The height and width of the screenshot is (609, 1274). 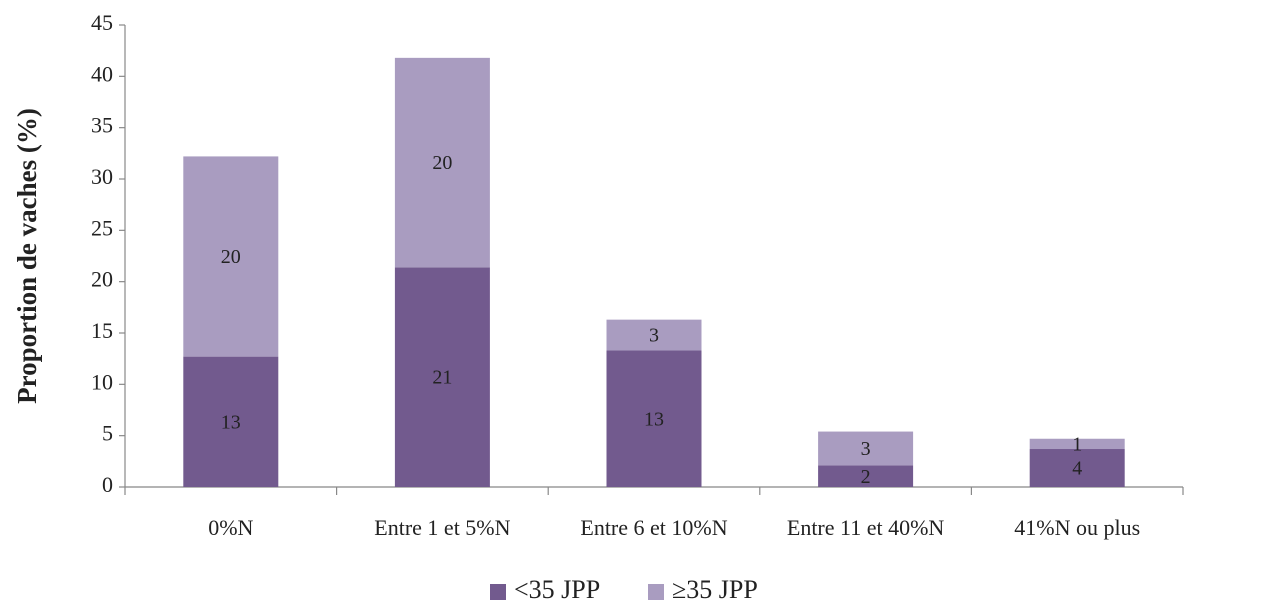 What do you see at coordinates (653, 527) in the screenshot?
I see `x-tick-label: Entre 6 et 10%N` at bounding box center [653, 527].